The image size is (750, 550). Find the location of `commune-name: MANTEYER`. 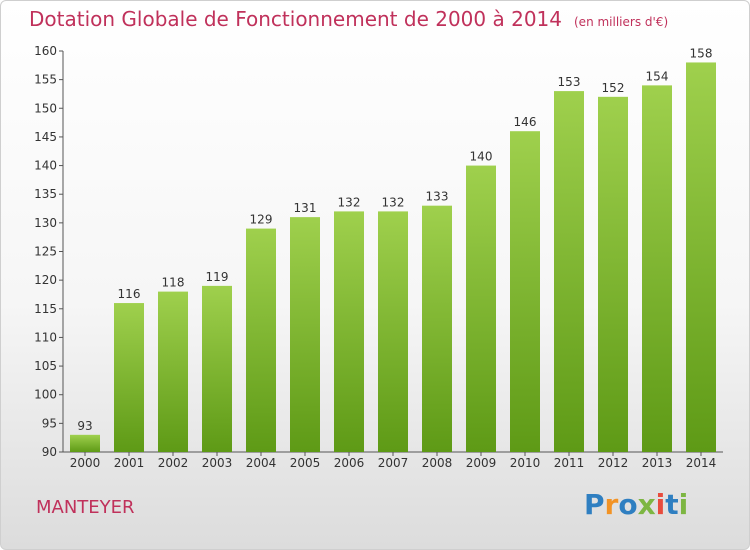

commune-name: MANTEYER is located at coordinates (85, 507).